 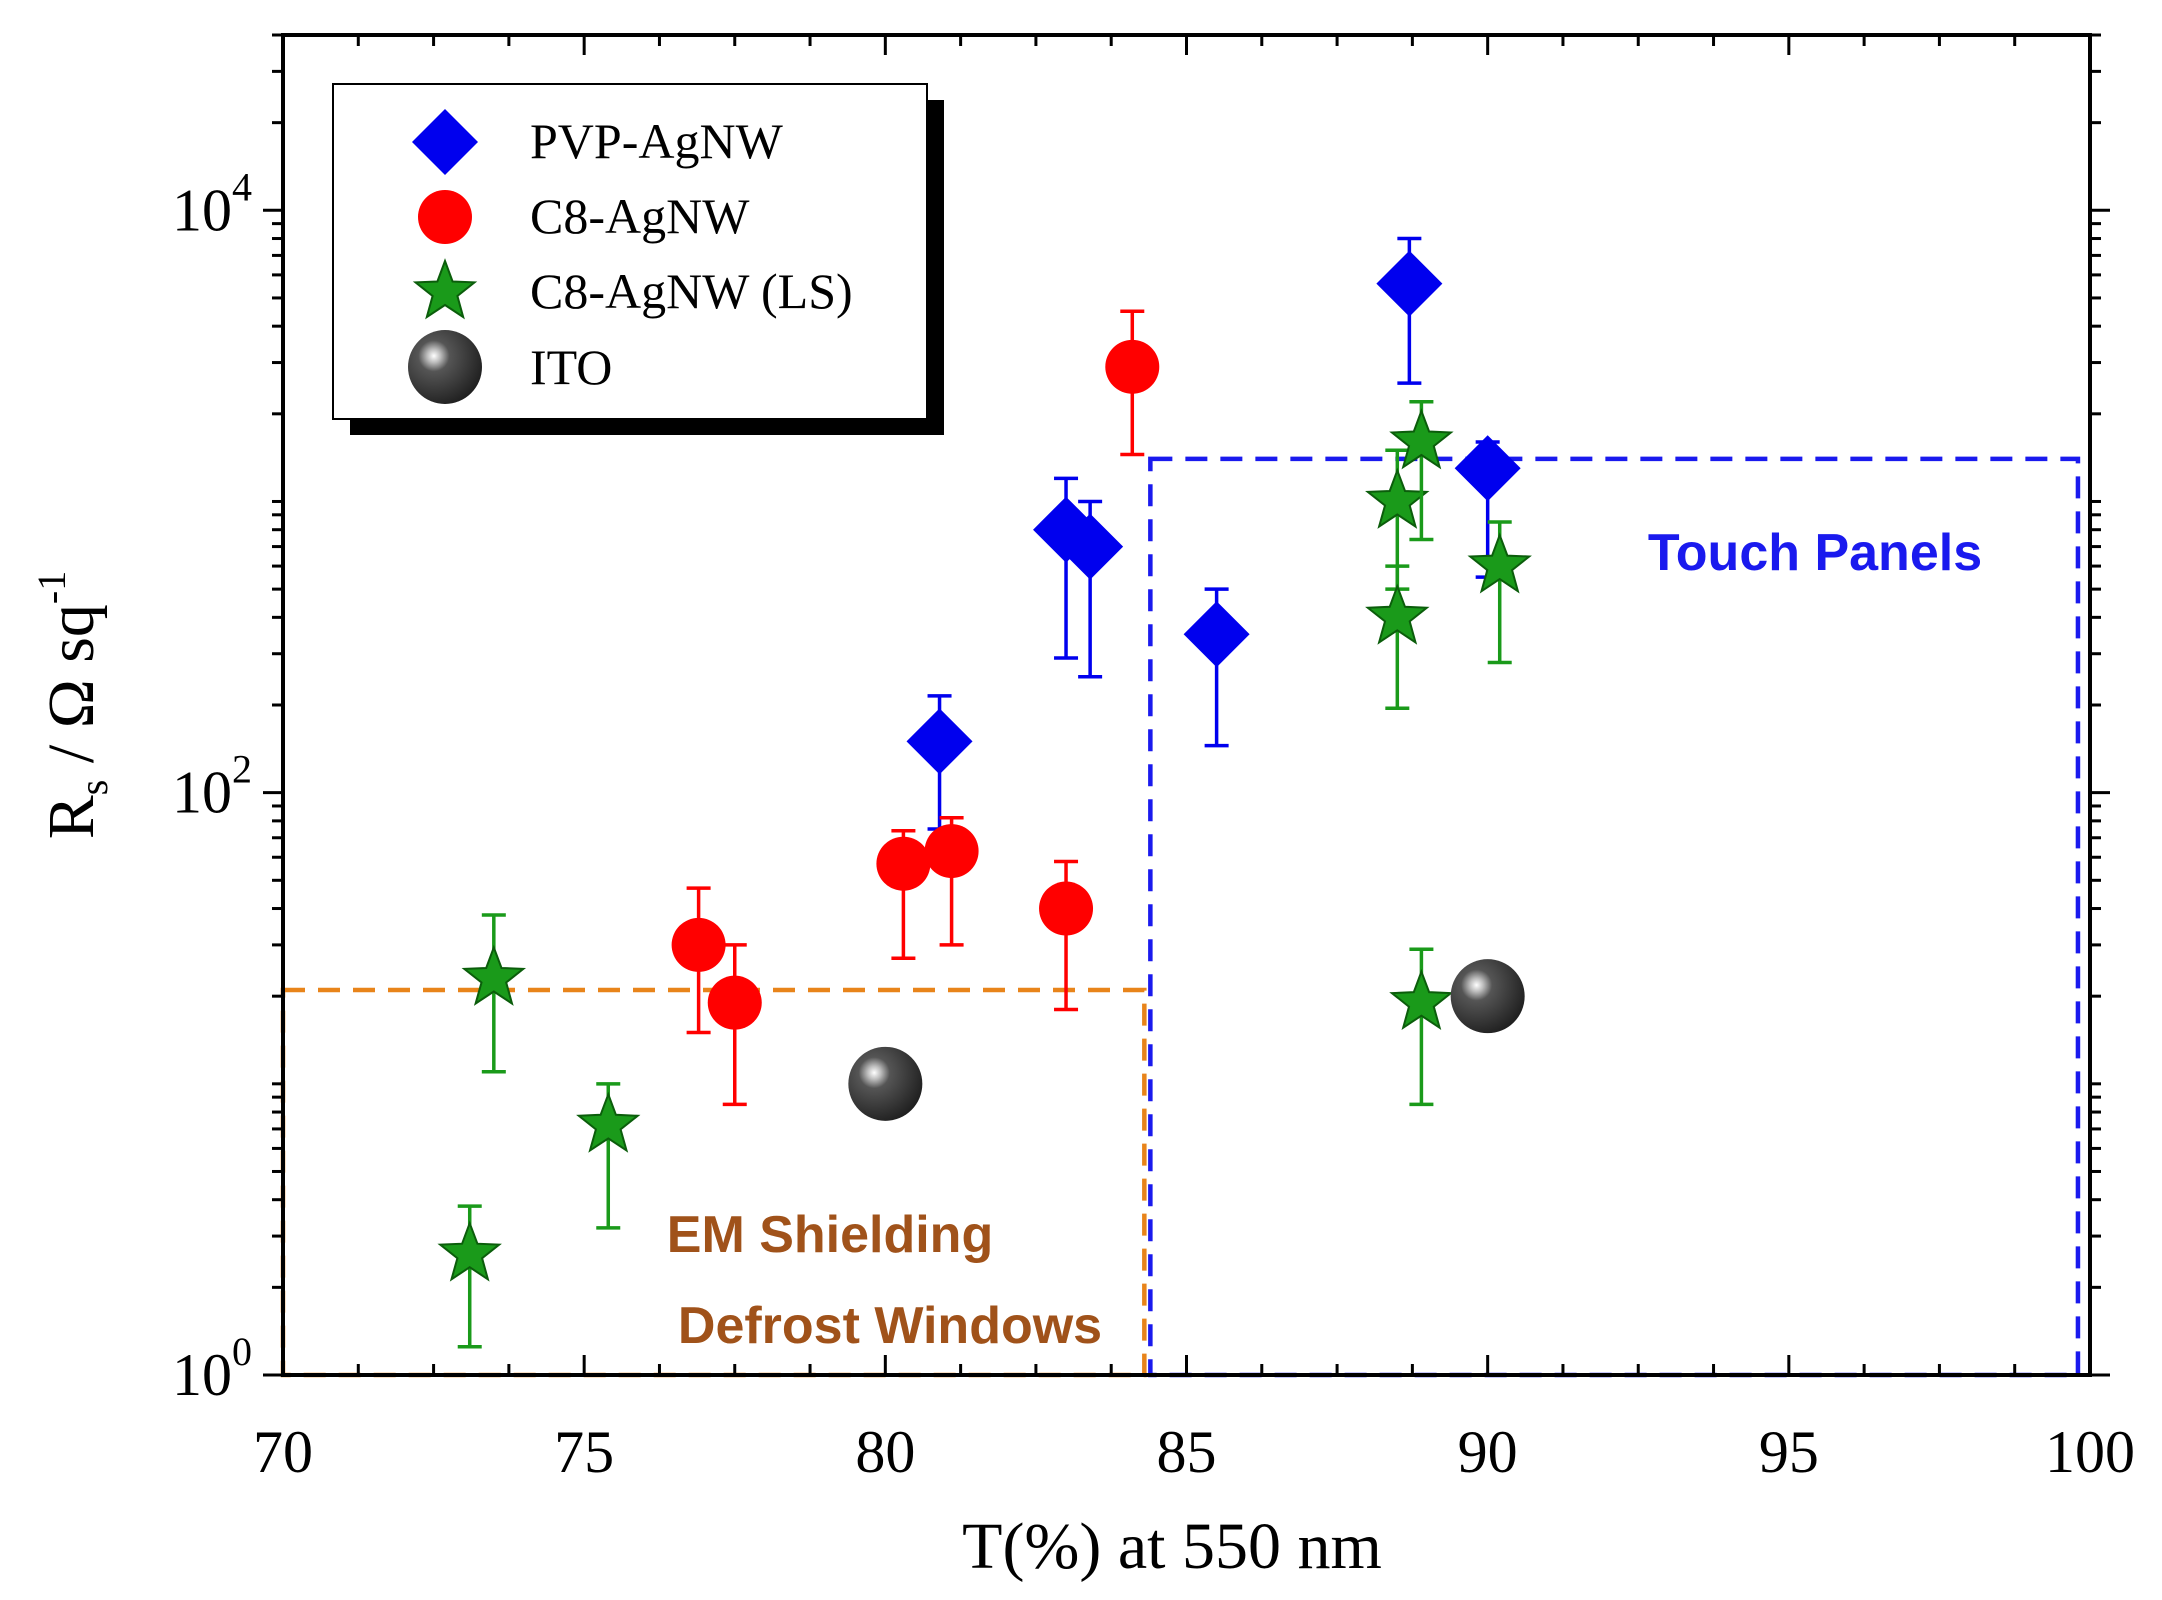 What do you see at coordinates (657, 141) in the screenshot?
I see `legend-label-pvp-agnw: PVP-AgNW` at bounding box center [657, 141].